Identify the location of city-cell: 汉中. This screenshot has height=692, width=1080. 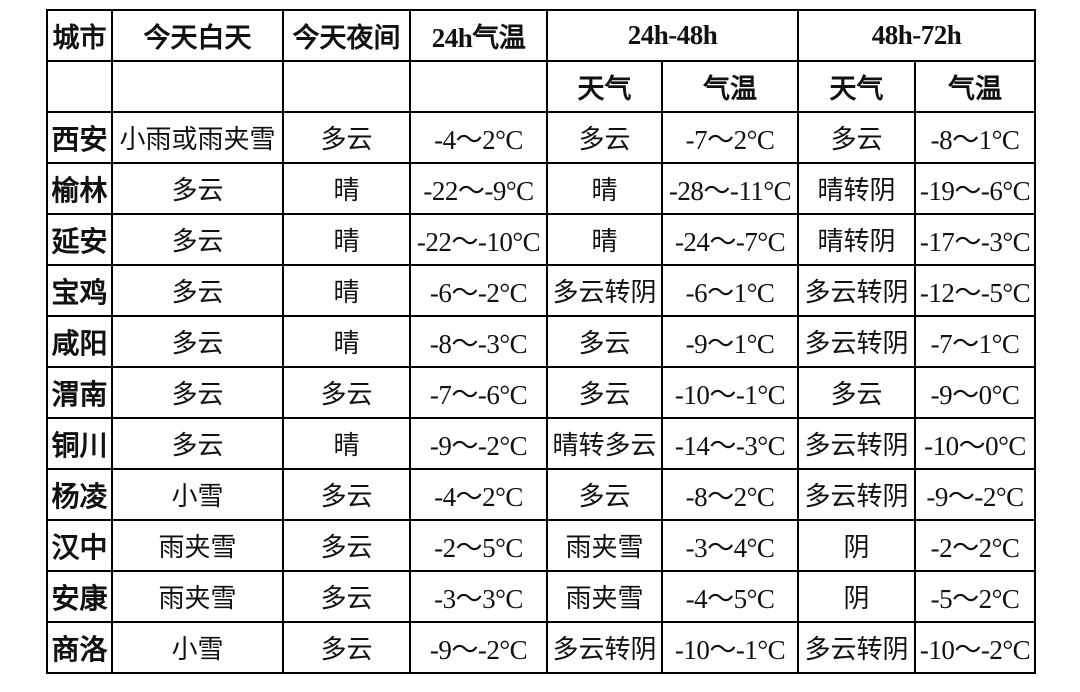
(79, 545).